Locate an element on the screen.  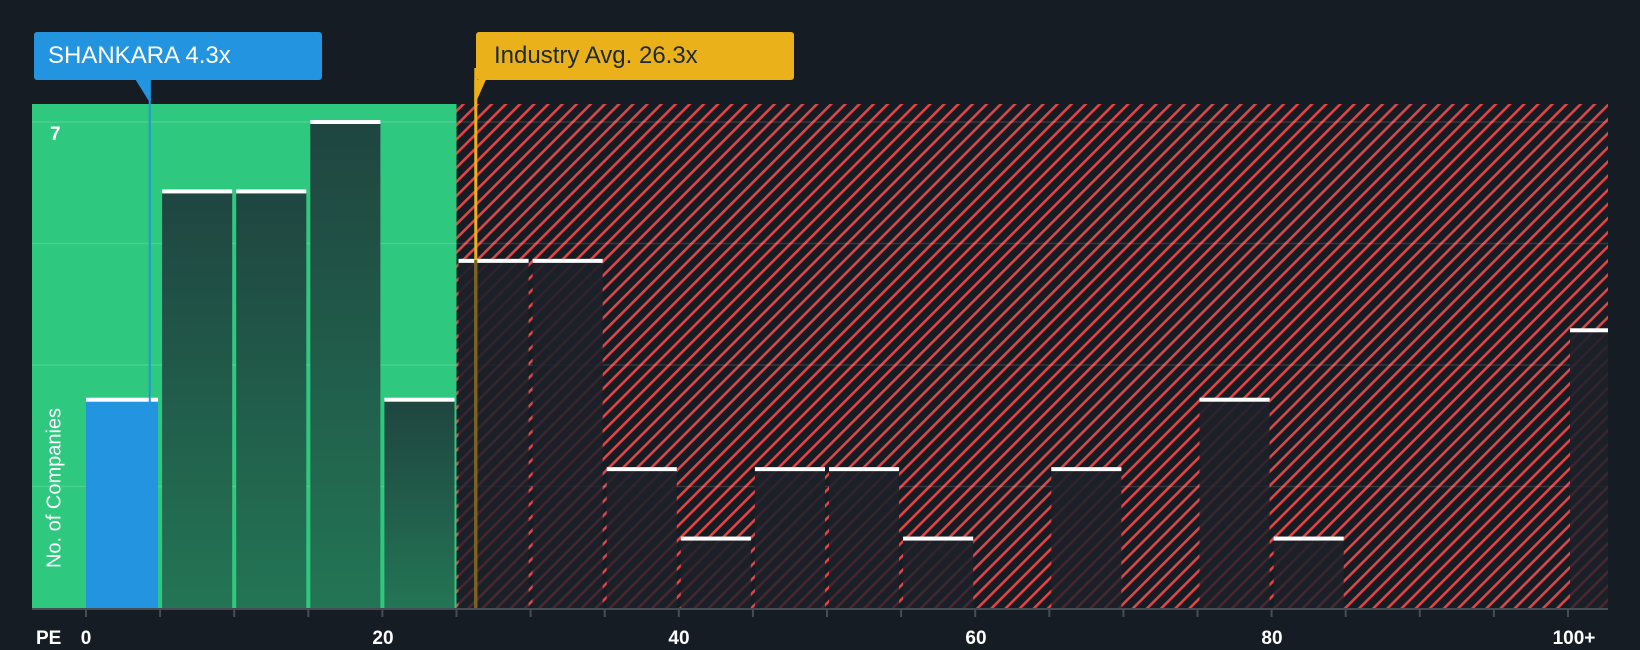
y-axis-max-tick: 7 is located at coordinates (55, 134).